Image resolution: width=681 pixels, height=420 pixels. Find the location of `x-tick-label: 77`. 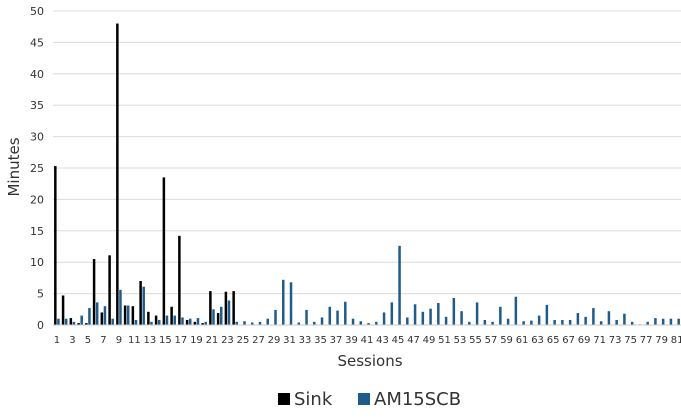

x-tick-label: 77 is located at coordinates (646, 340).